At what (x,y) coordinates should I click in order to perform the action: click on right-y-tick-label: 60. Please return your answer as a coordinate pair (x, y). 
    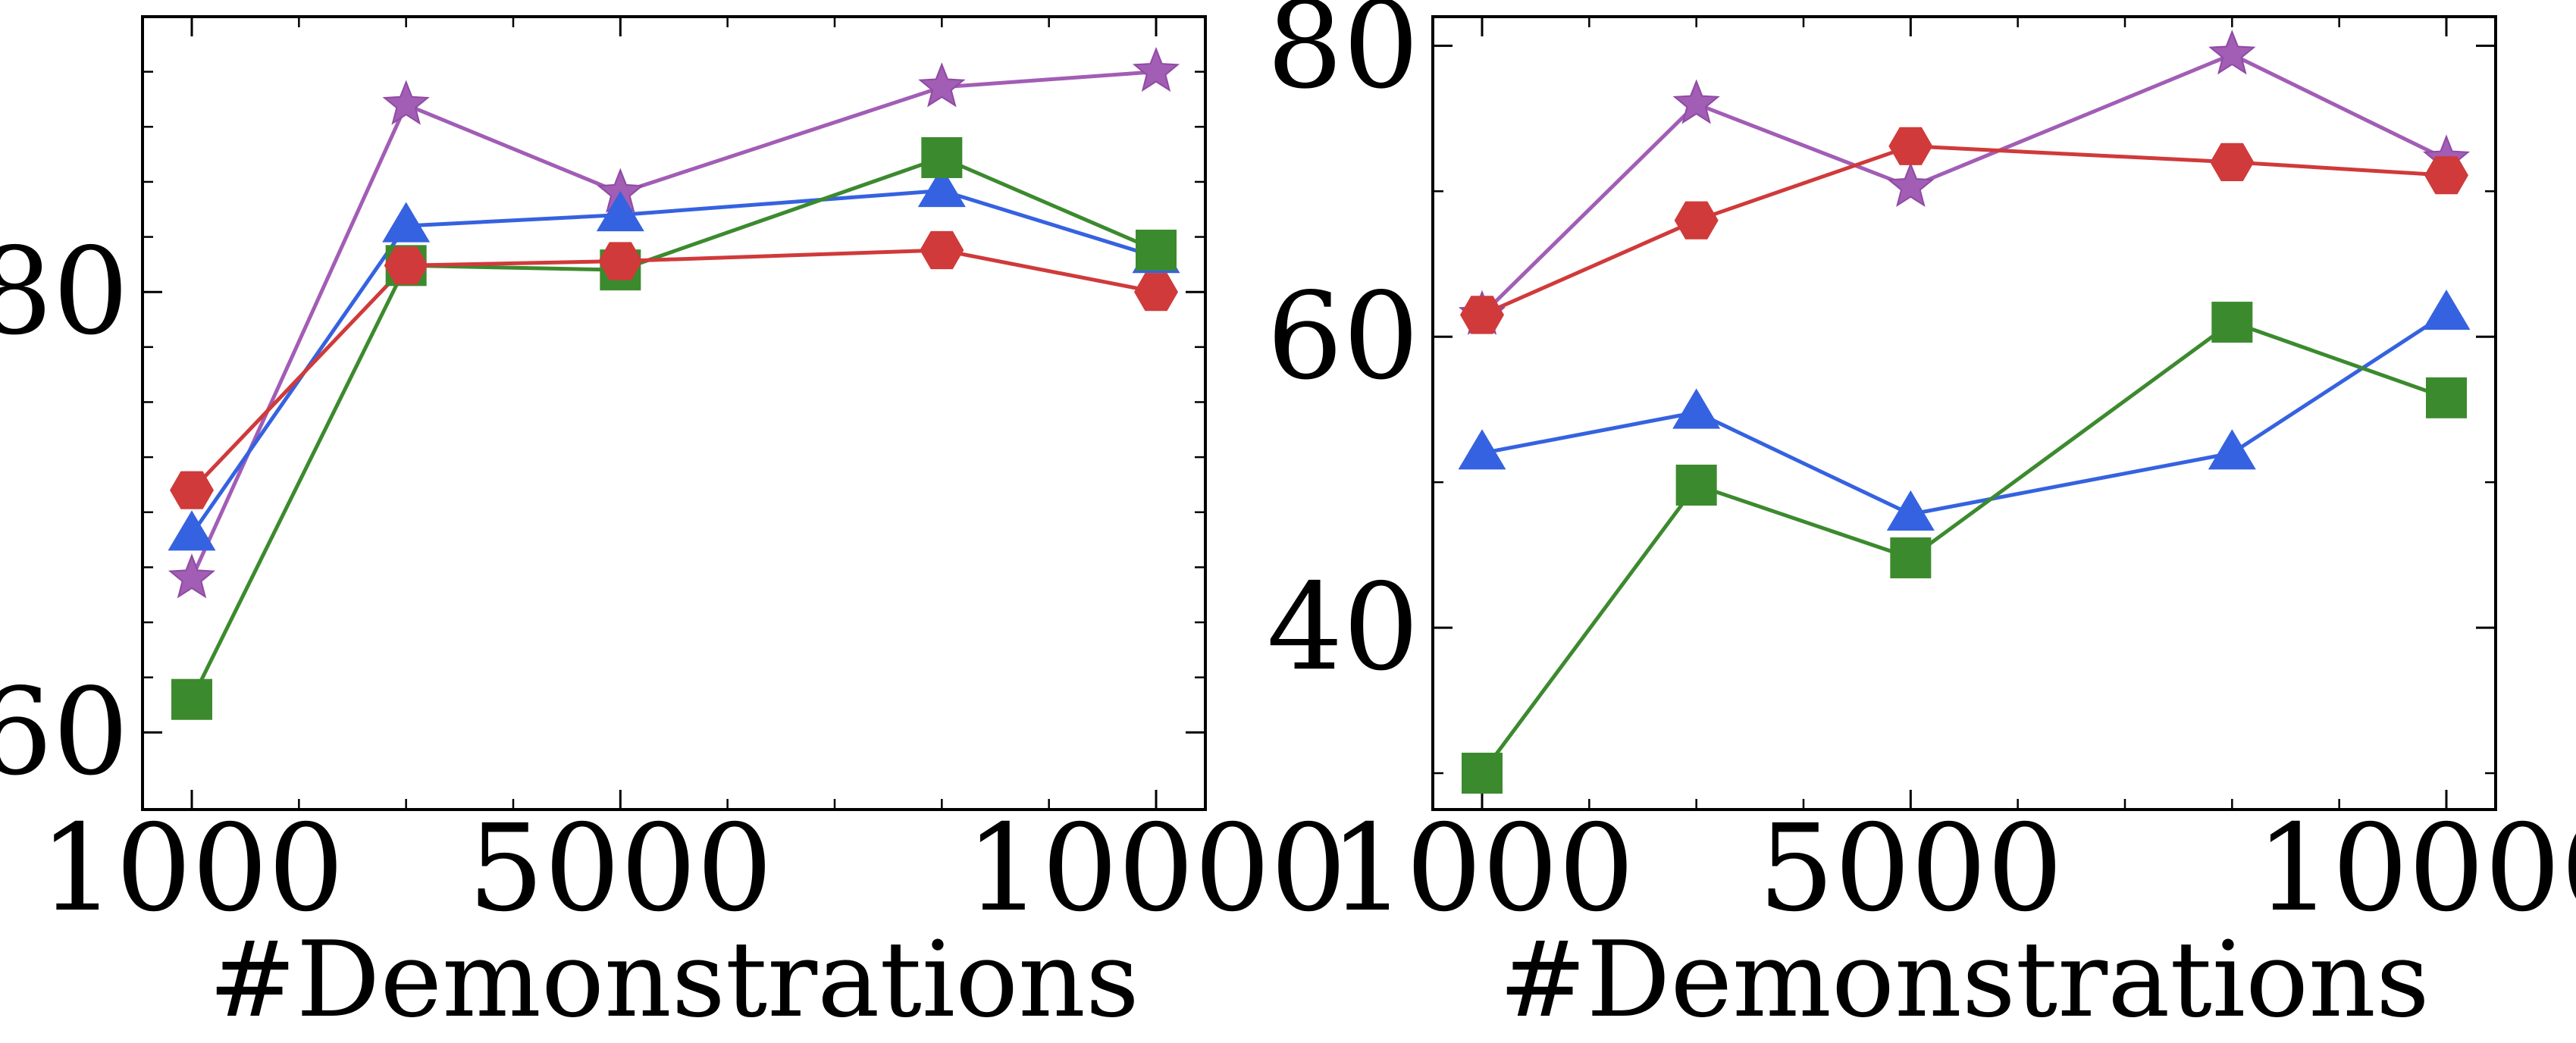
    Looking at the image, I should click on (1343, 336).